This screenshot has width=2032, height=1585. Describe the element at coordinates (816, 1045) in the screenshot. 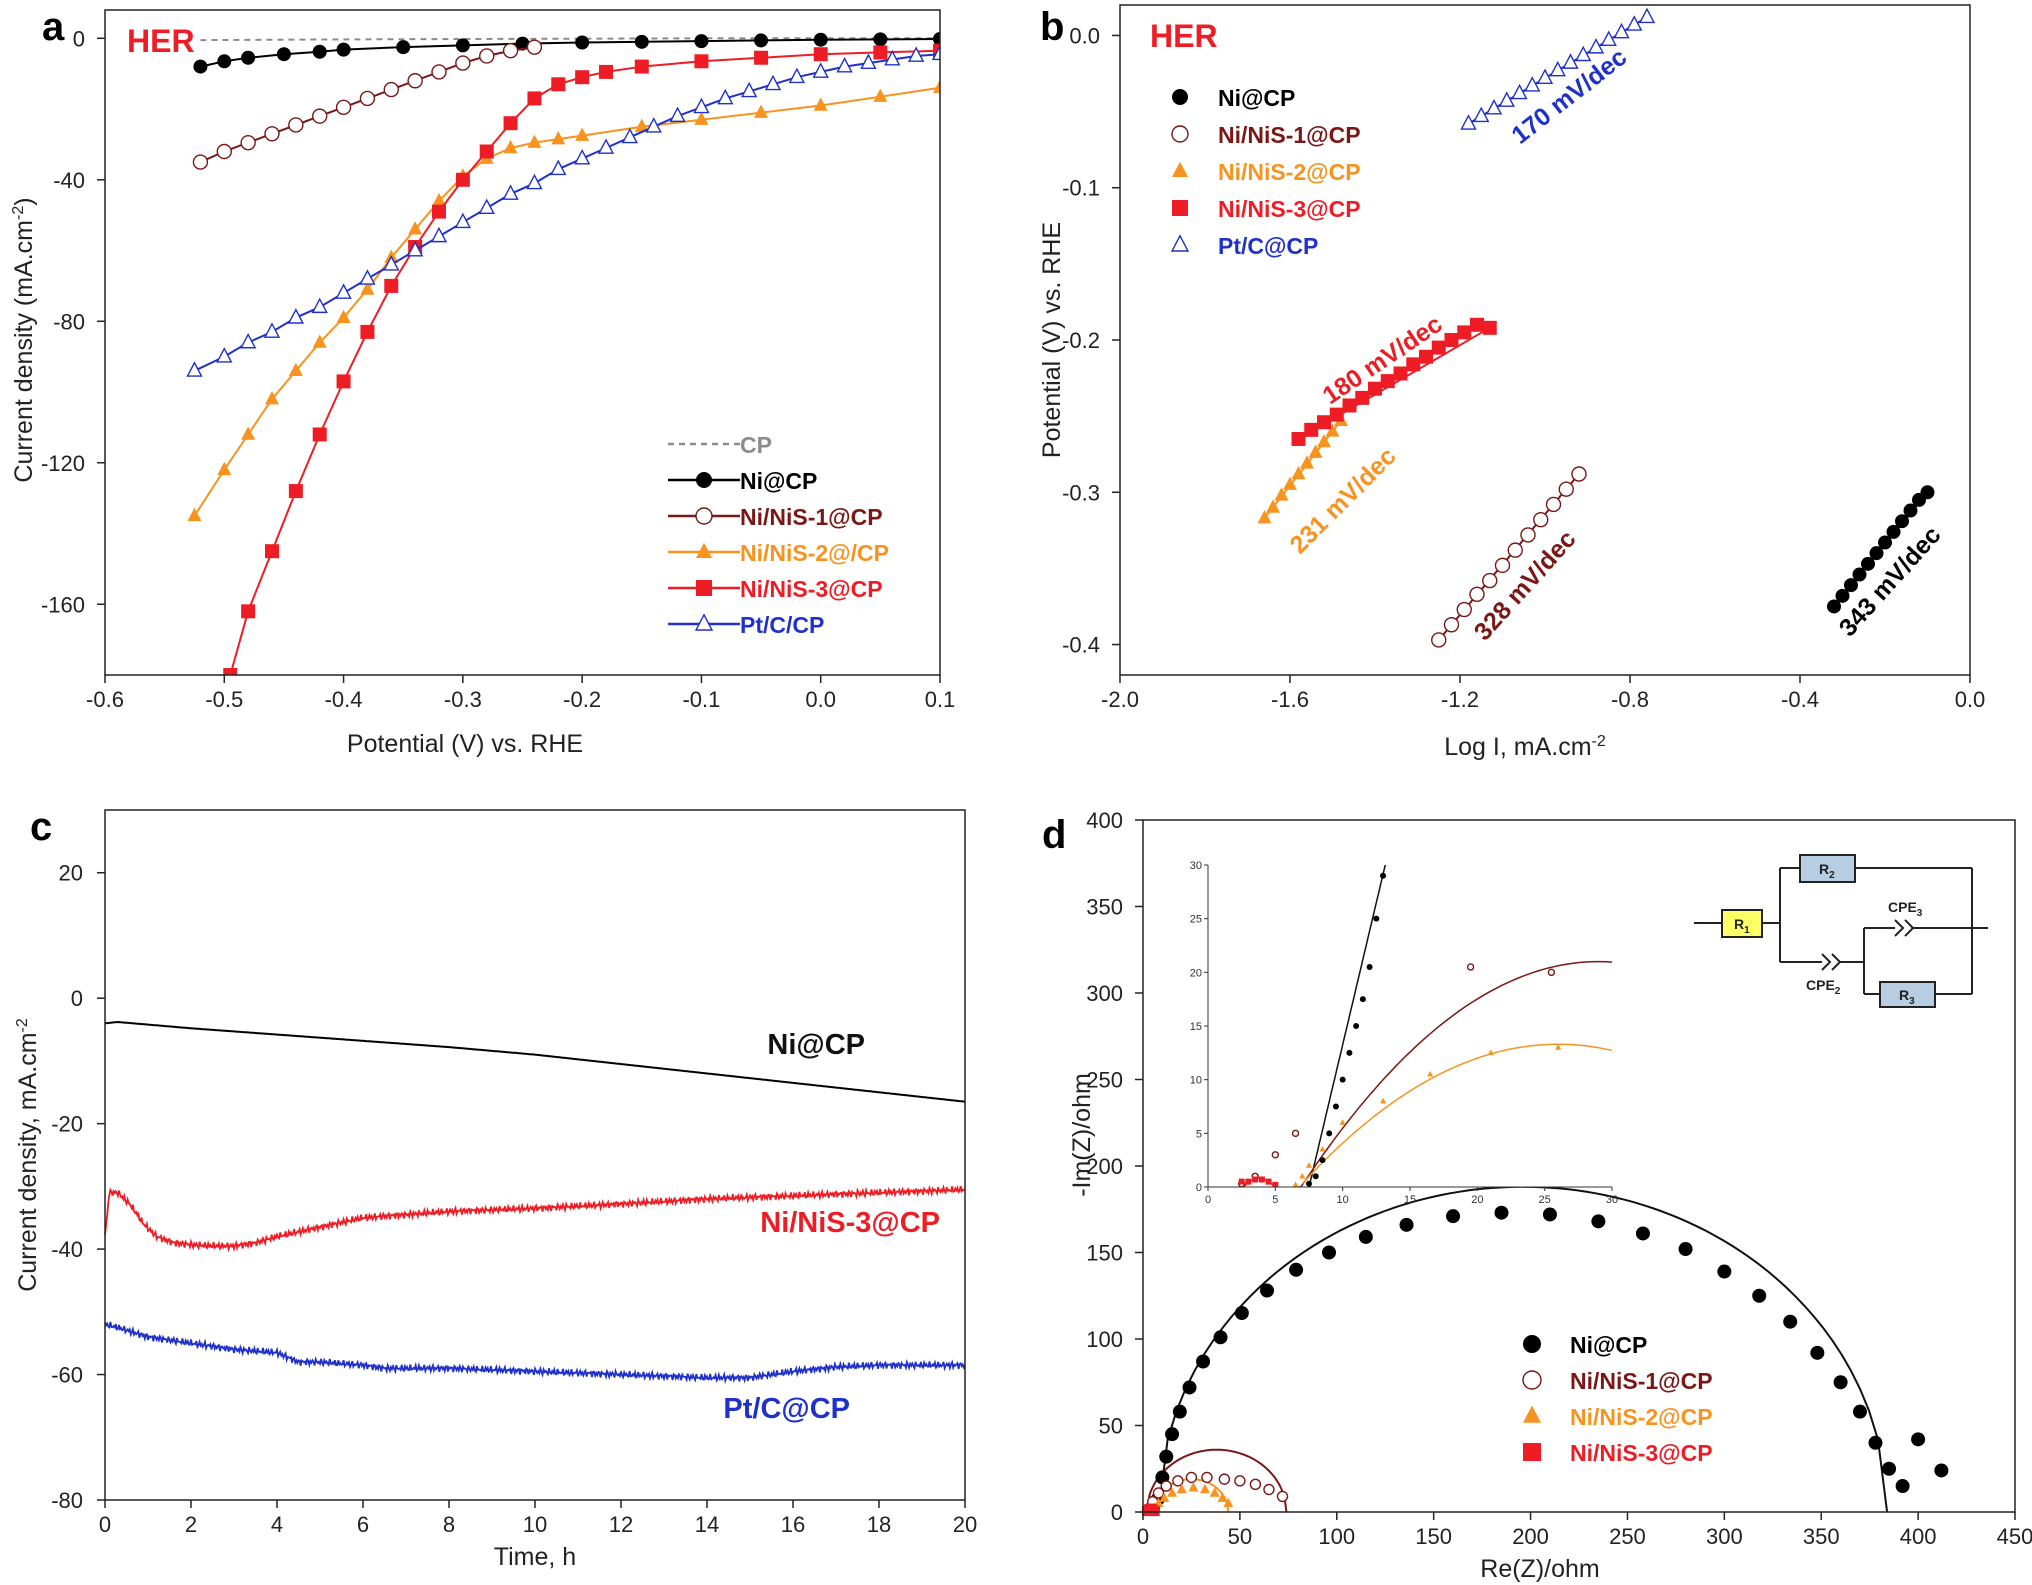

I see `panel-c-label-ni-cp: Ni@CP` at that location.